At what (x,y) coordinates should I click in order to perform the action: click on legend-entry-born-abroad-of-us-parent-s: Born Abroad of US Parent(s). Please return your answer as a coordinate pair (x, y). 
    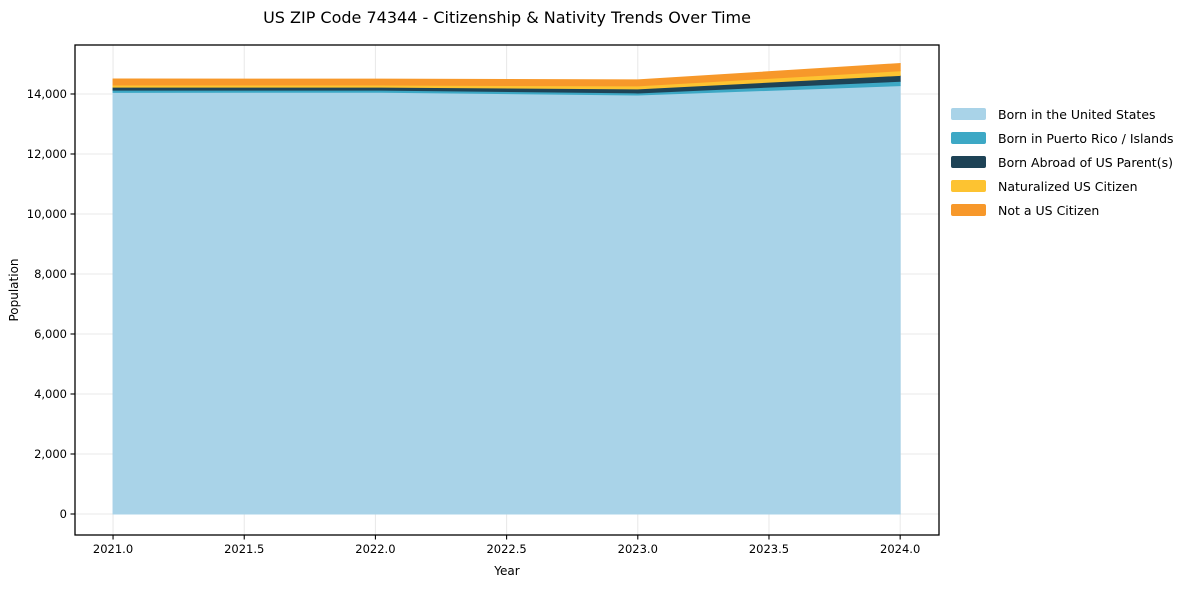
    Looking at the image, I should click on (1062, 162).